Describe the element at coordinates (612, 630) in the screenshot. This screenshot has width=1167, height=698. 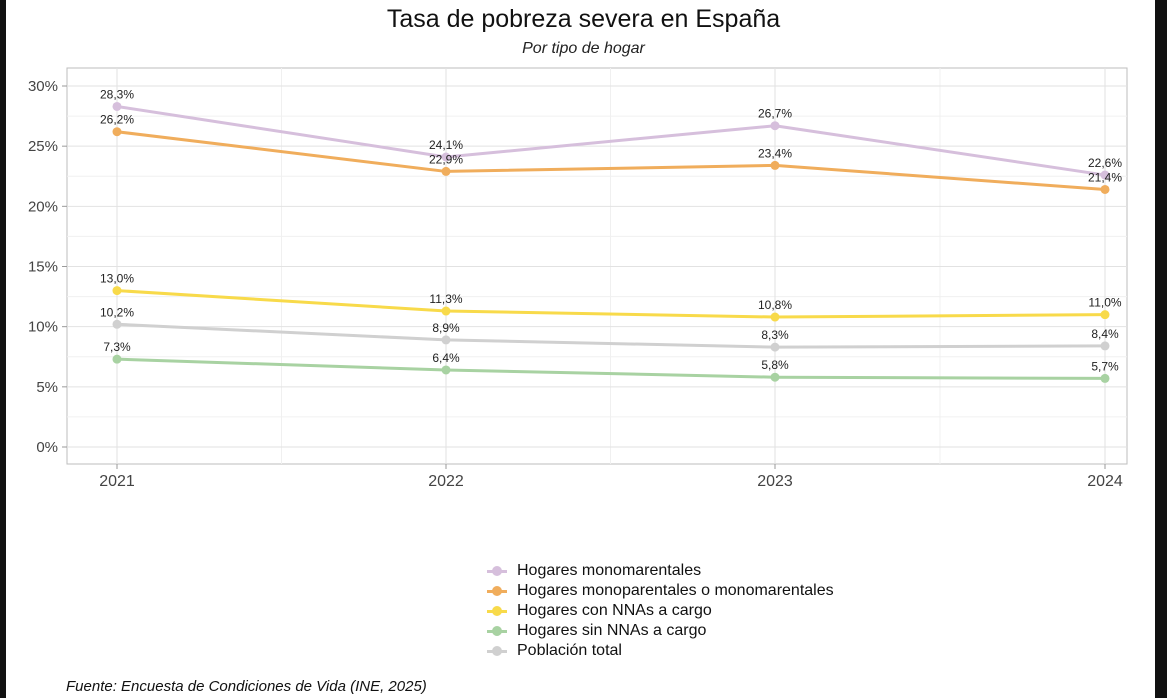
I see `legend-label: Hogares sin NNAs a cargo` at that location.